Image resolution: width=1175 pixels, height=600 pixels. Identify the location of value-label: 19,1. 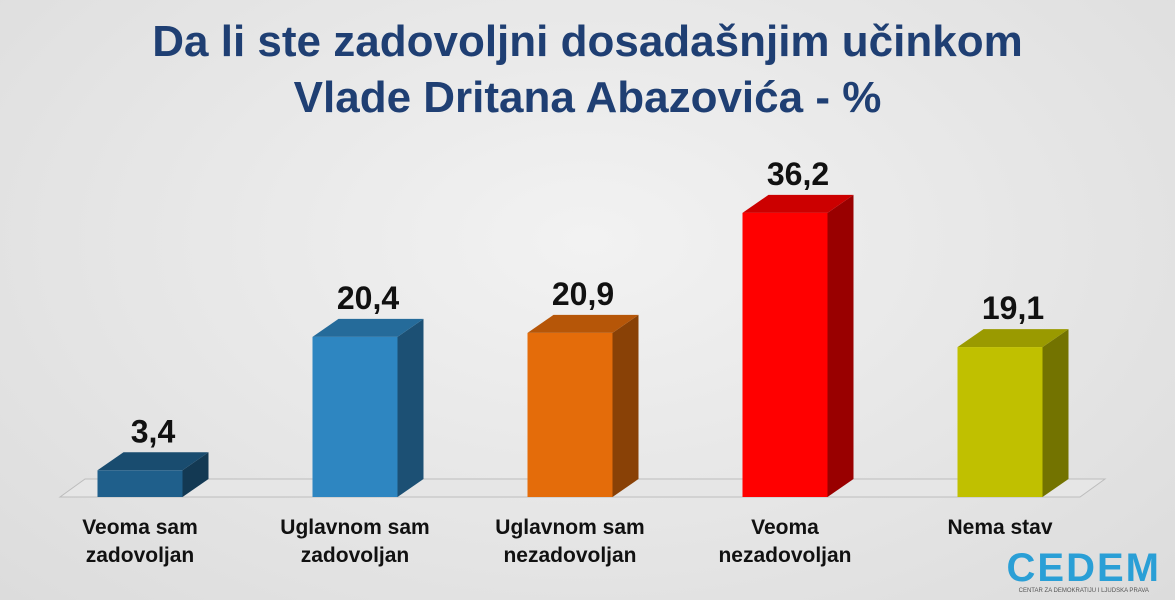
(1013, 308).